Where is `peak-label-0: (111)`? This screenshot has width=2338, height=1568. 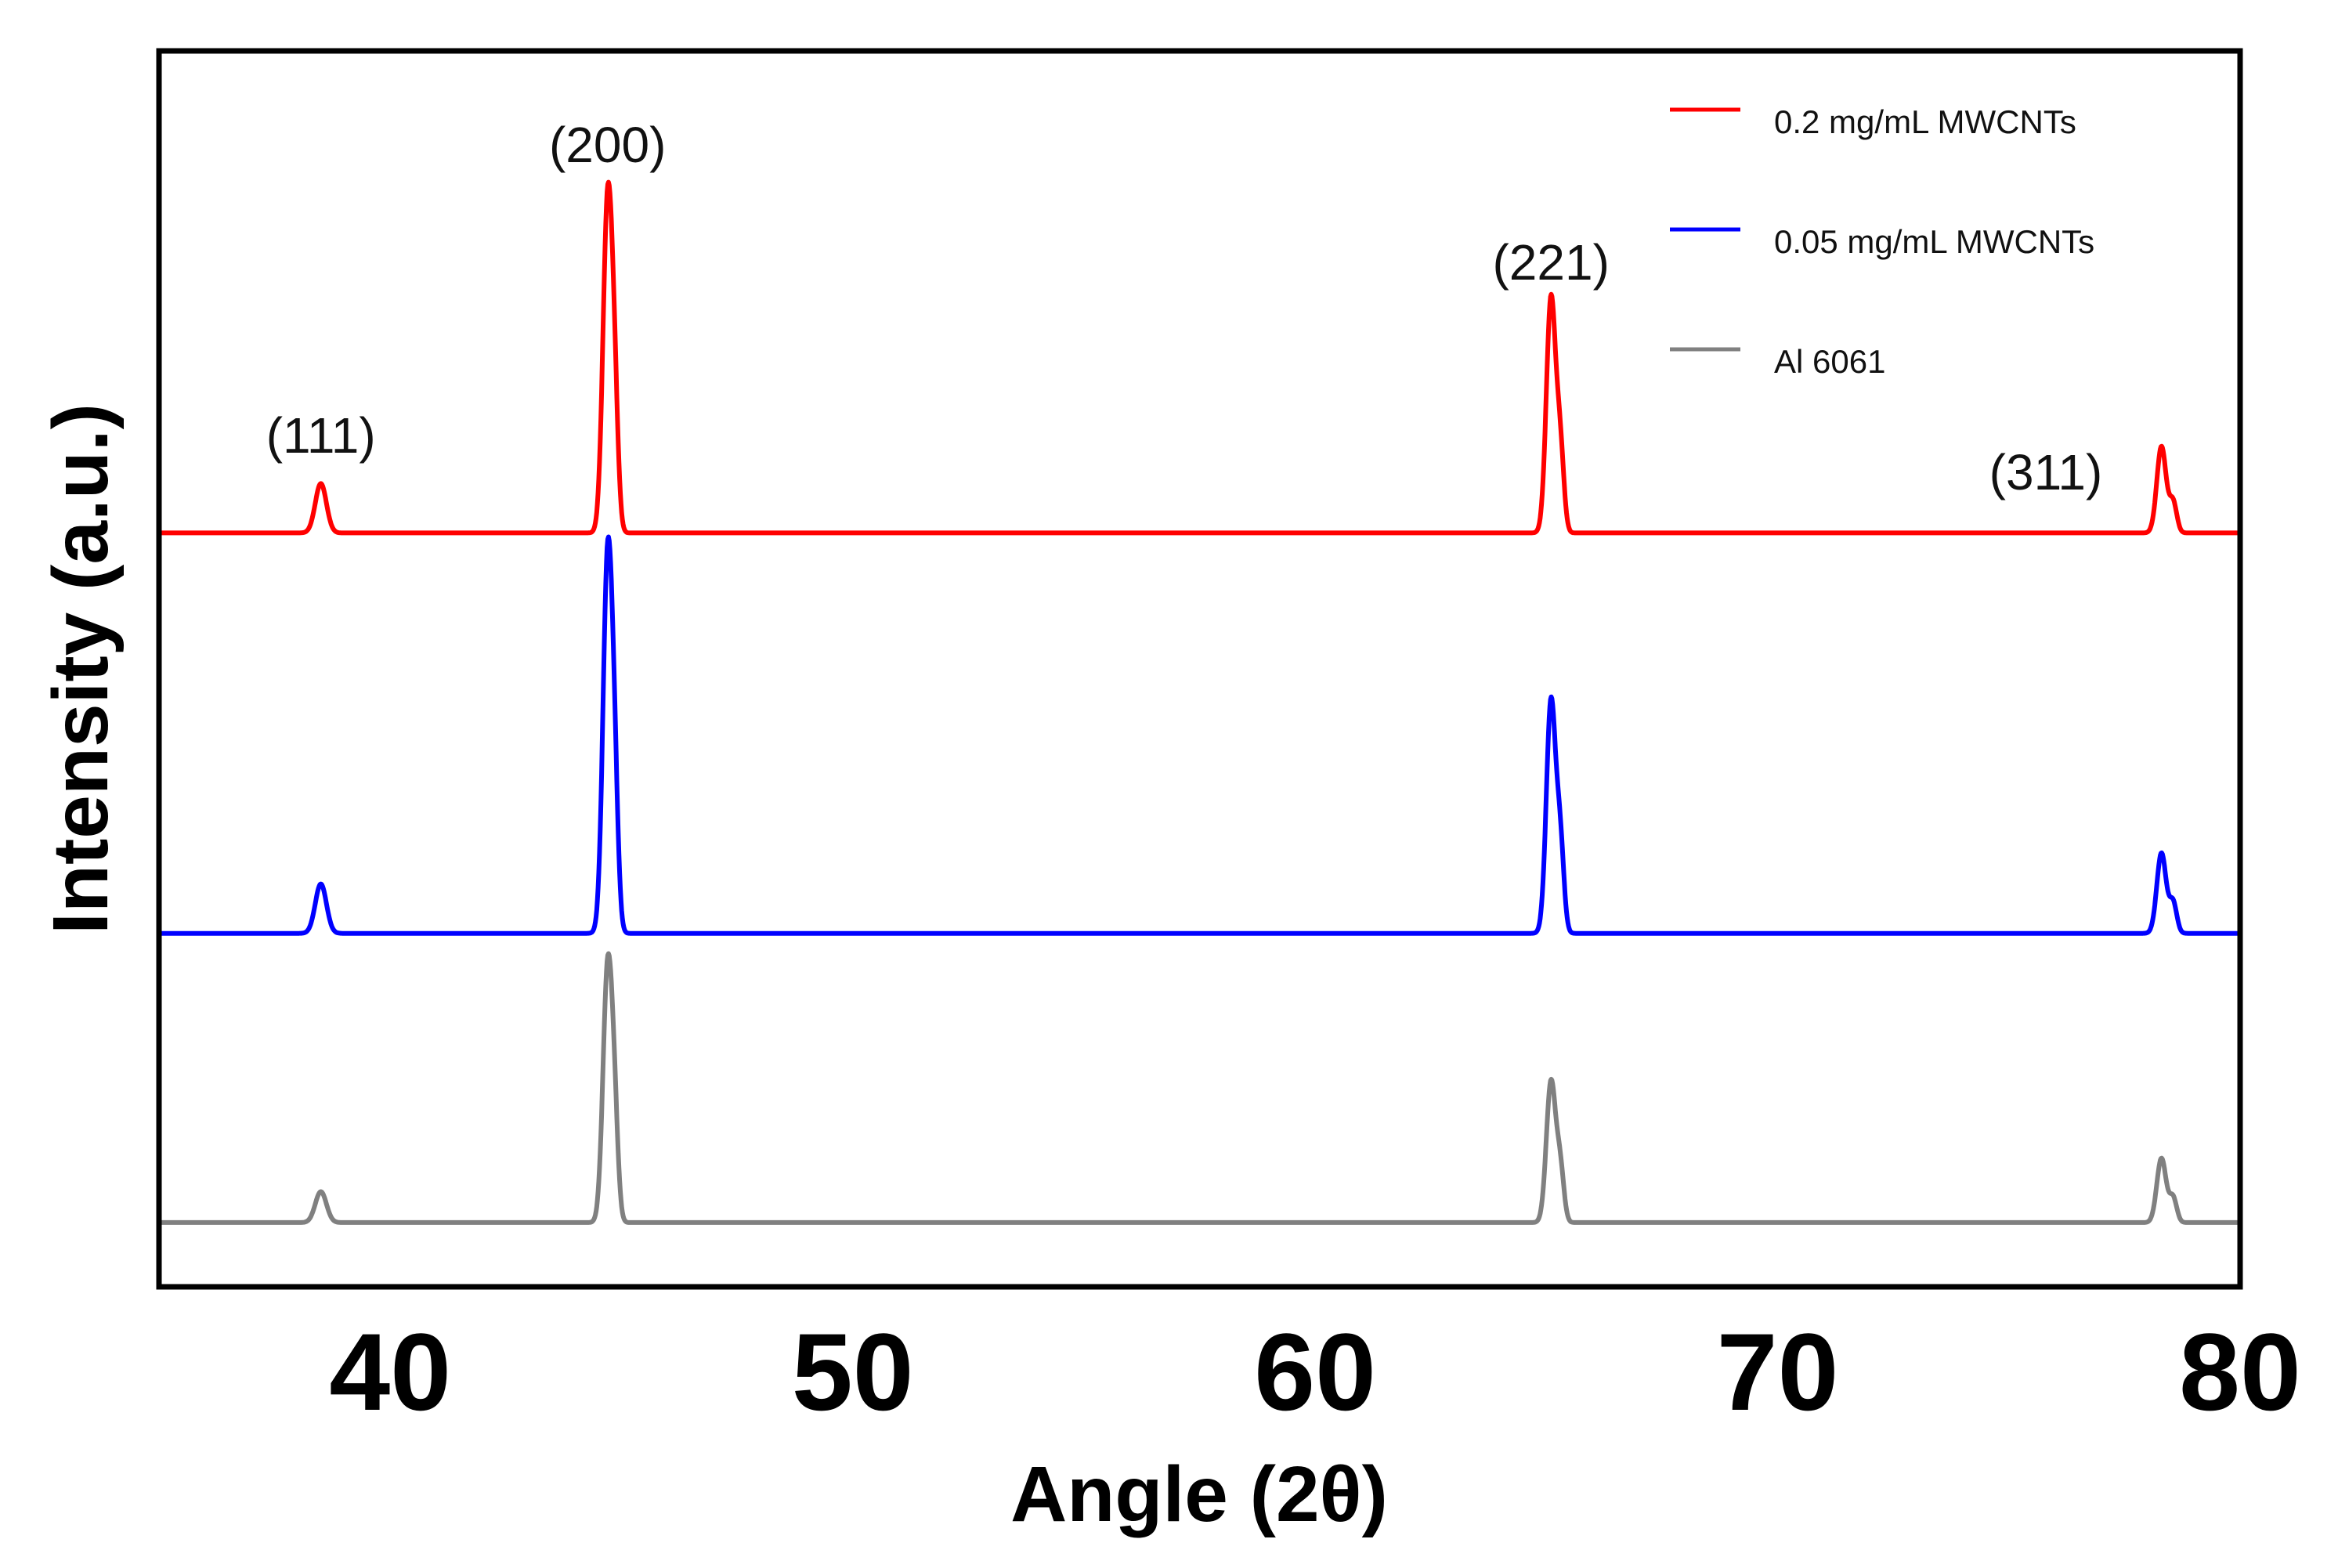
peak-label-0: (111) is located at coordinates (321, 435).